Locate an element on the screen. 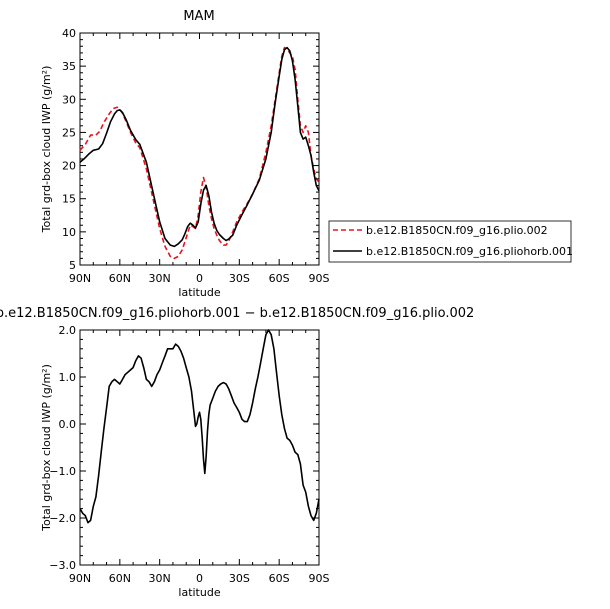  top-xtick-label: 90S is located at coordinates (319, 278).